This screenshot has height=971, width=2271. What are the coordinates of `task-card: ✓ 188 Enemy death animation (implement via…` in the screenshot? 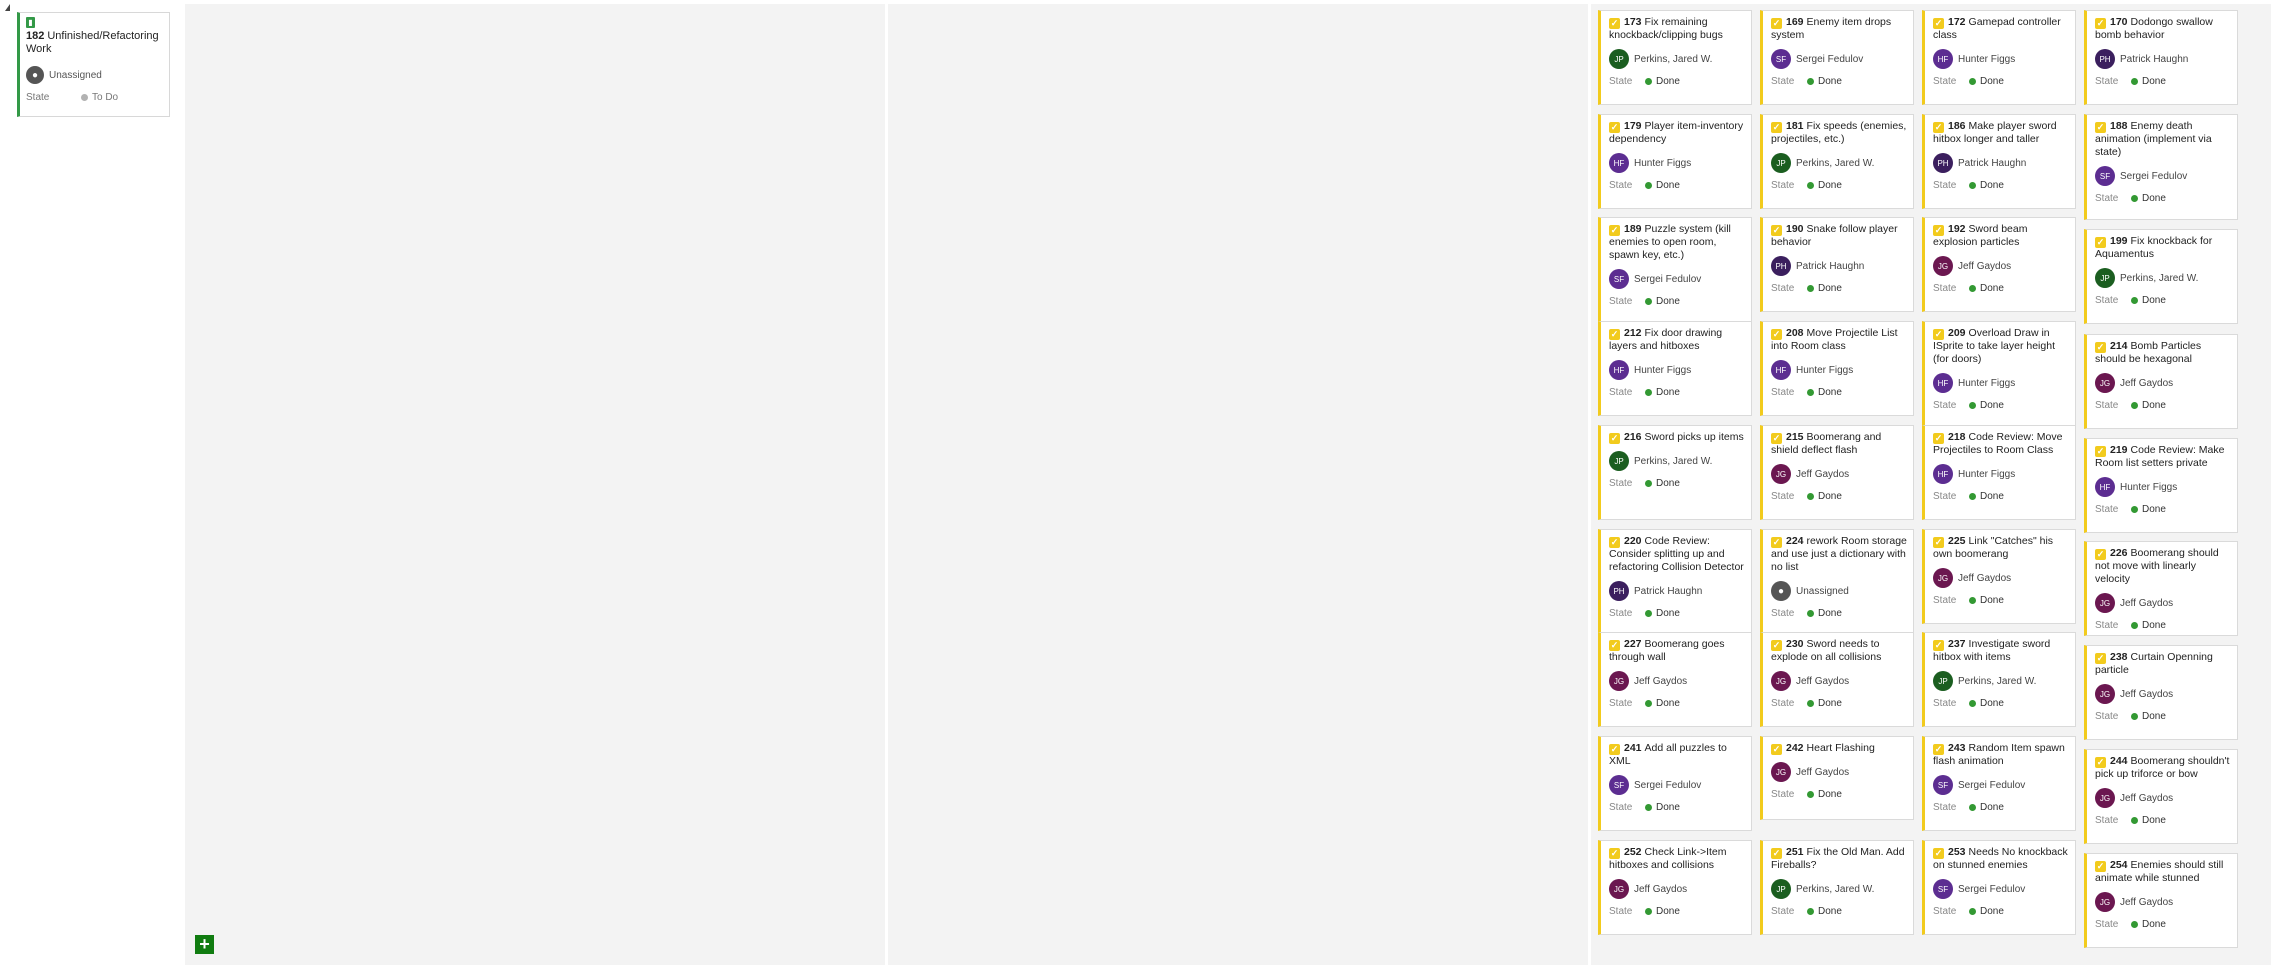 It's located at (2161, 167).